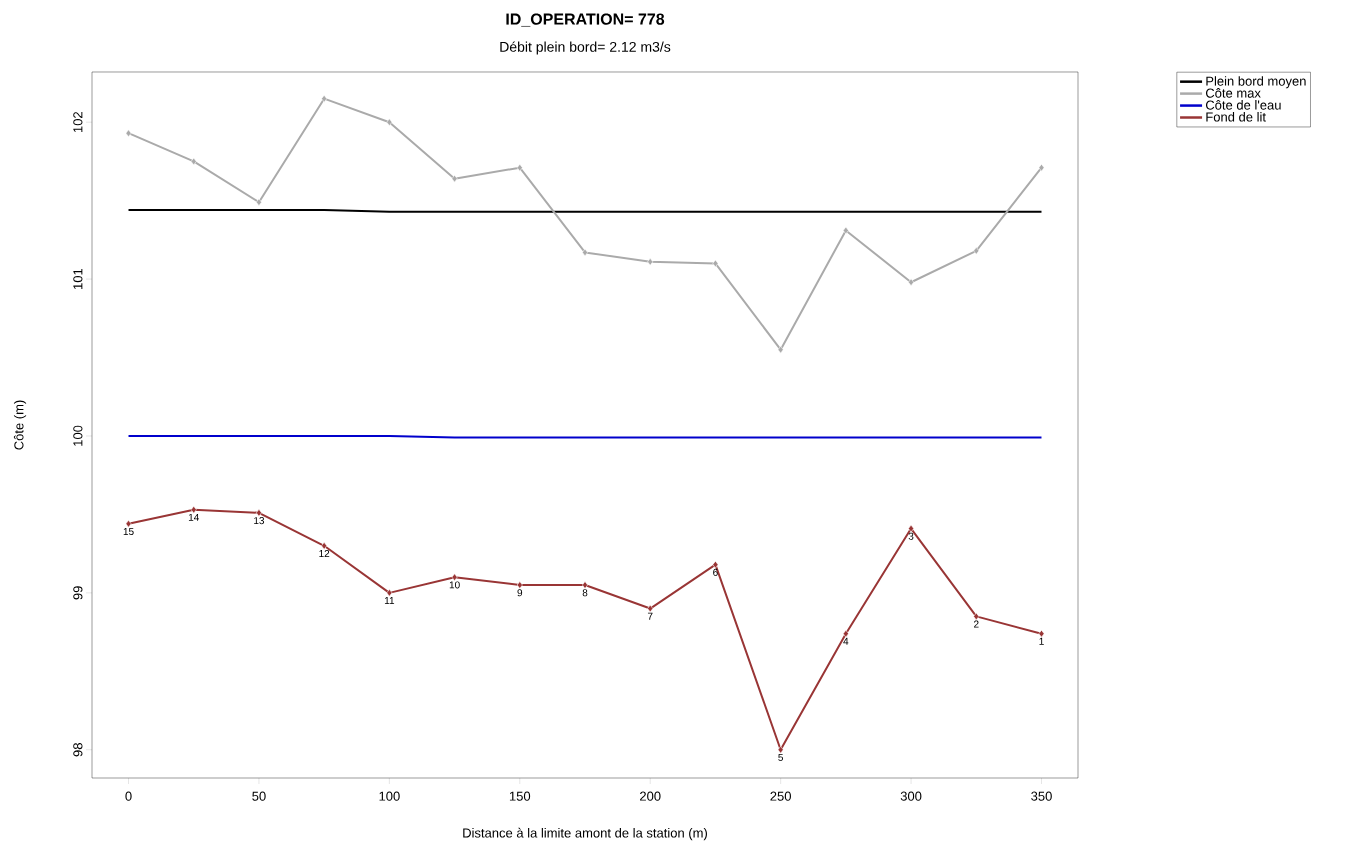 This screenshot has width=1372, height=860. What do you see at coordinates (454, 585) in the screenshot?
I see `annotation: 10` at bounding box center [454, 585].